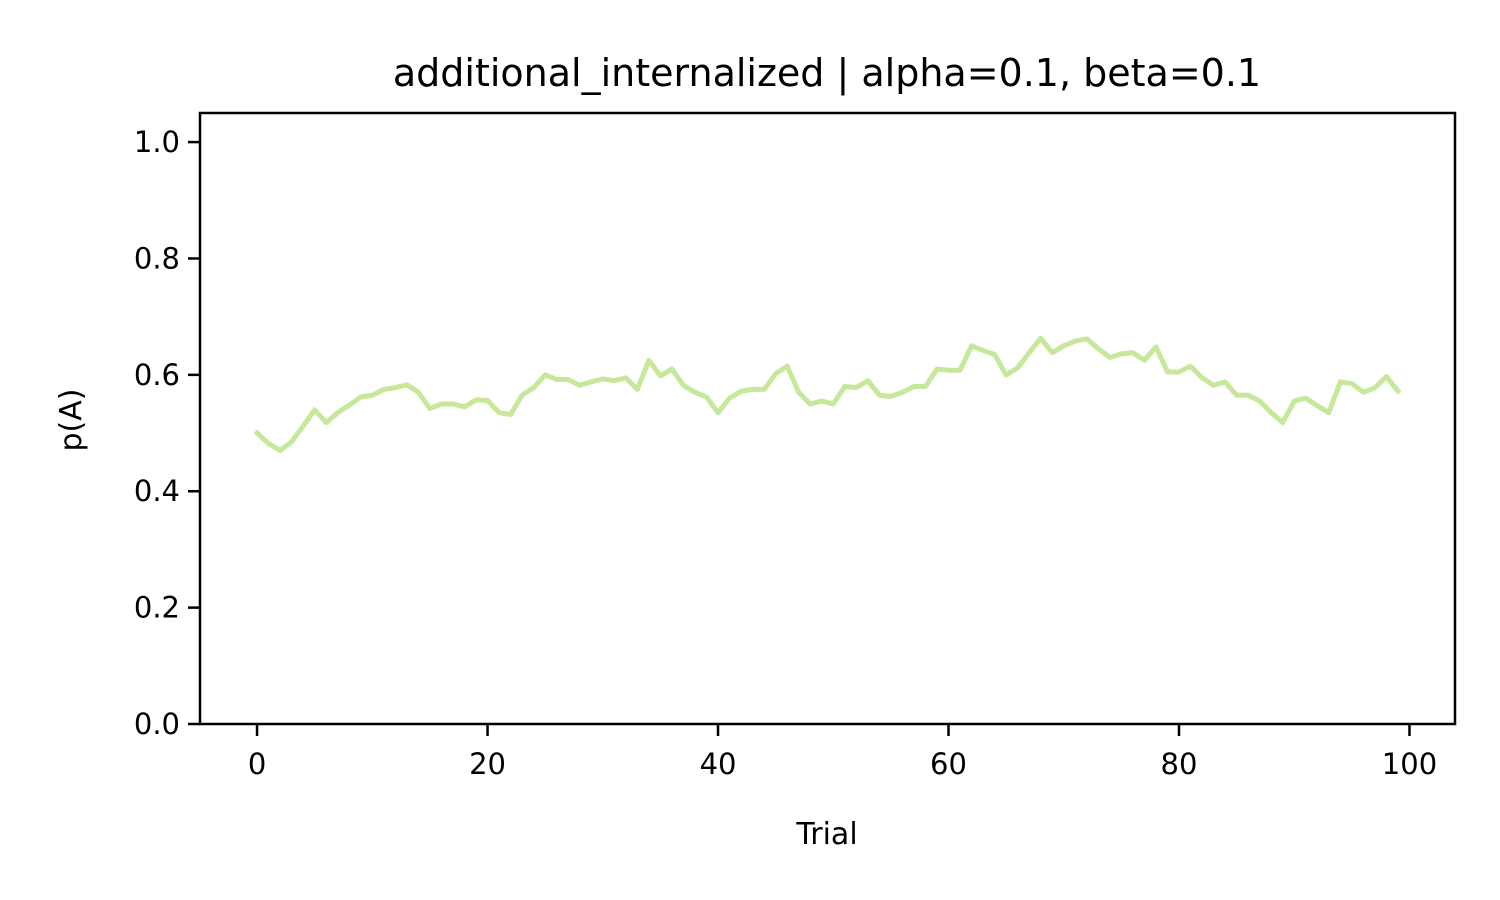 This screenshot has width=1500, height=900. What do you see at coordinates (826, 834) in the screenshot?
I see `x-axis-label: Trial` at bounding box center [826, 834].